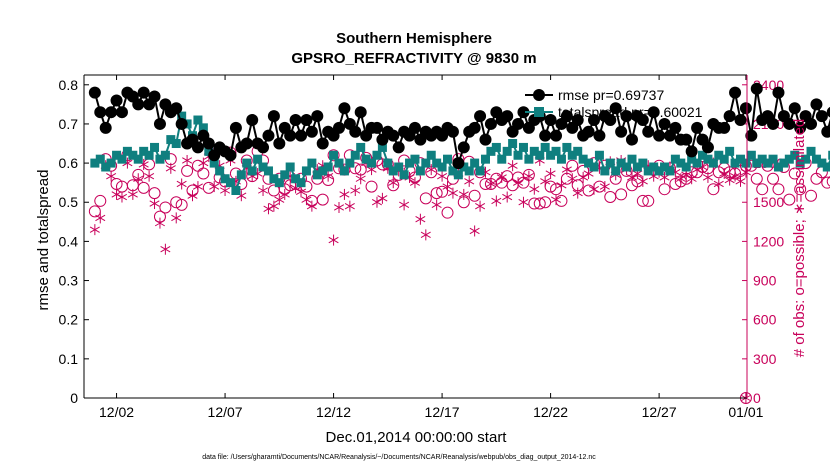  I want to click on y-tick-label: 0.8, so click(69, 85).